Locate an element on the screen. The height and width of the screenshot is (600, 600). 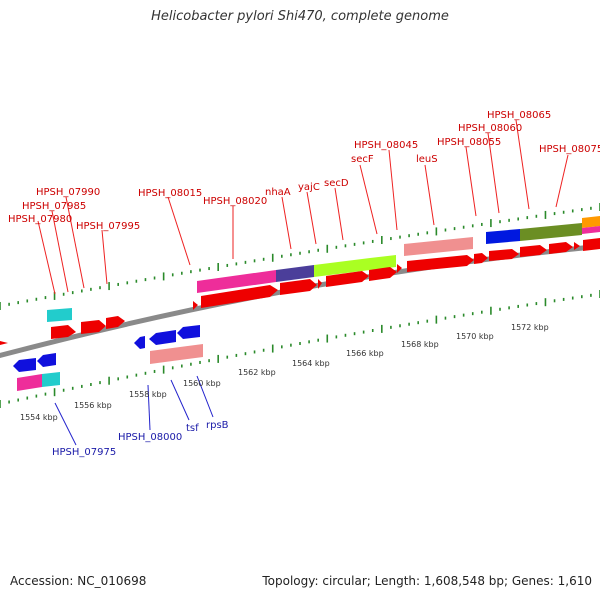
reverse-label-leaders is located at coordinates (134, 410).